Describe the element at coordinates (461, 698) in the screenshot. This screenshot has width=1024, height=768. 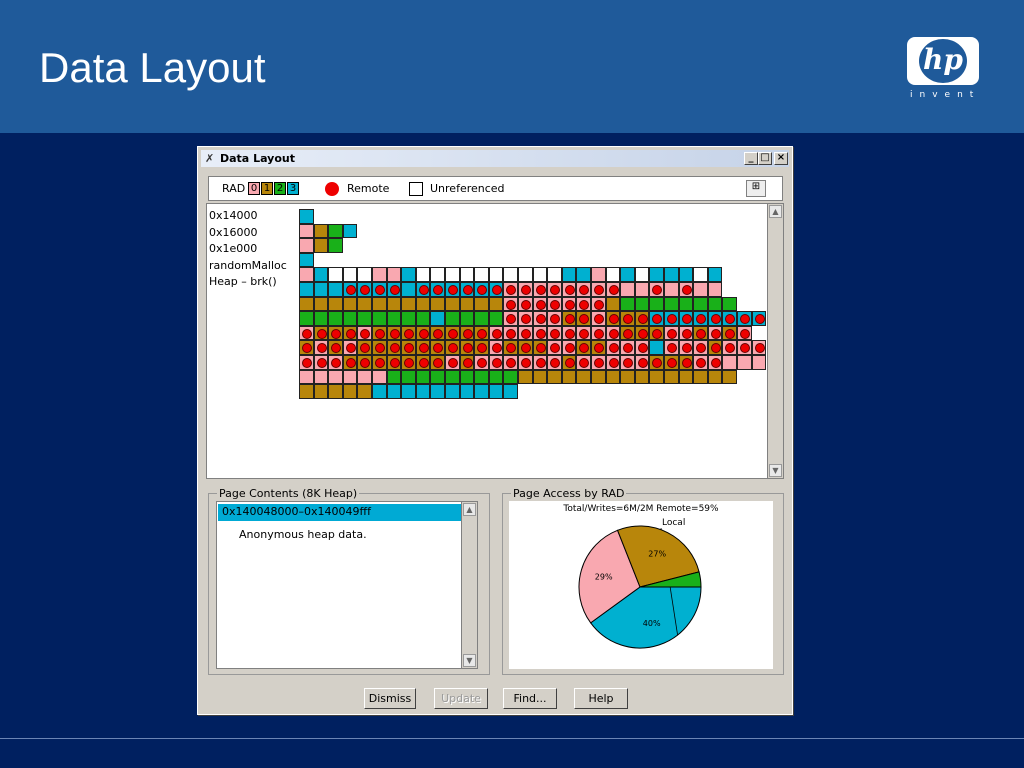
I see `update-button: Update` at that location.